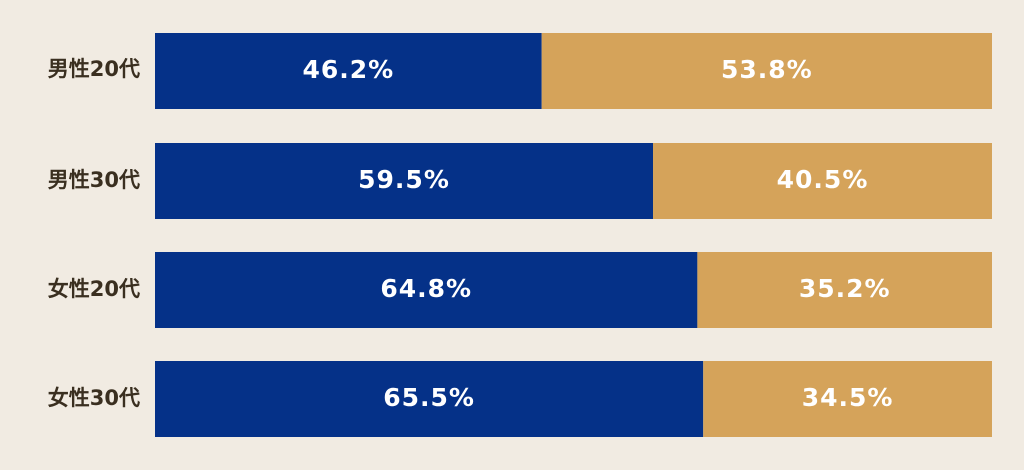 This screenshot has width=1024, height=470. Describe the element at coordinates (94, 289) in the screenshot. I see `category-label: 女性20代` at that location.